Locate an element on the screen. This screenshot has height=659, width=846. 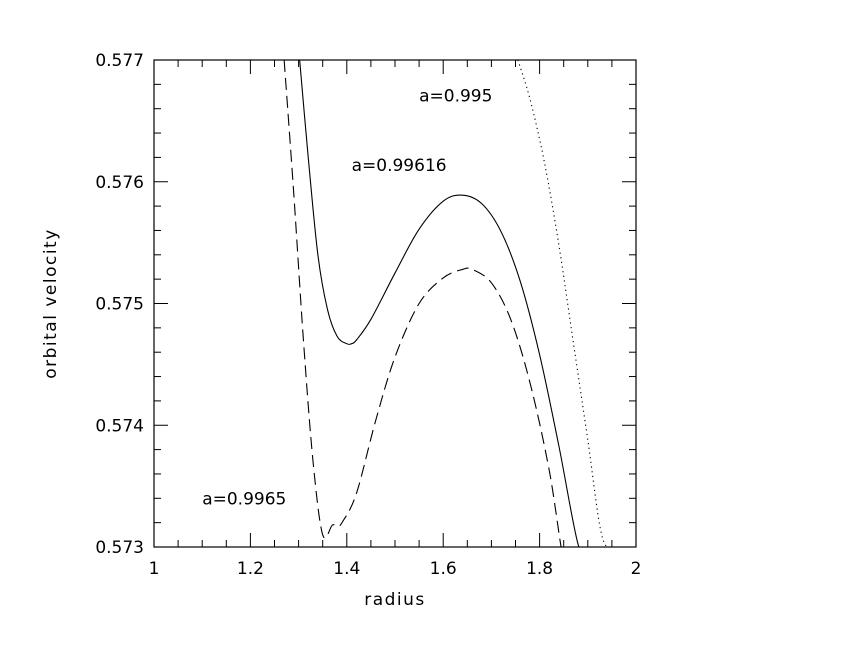
x-tick-label: 1.8 is located at coordinates (539, 569).